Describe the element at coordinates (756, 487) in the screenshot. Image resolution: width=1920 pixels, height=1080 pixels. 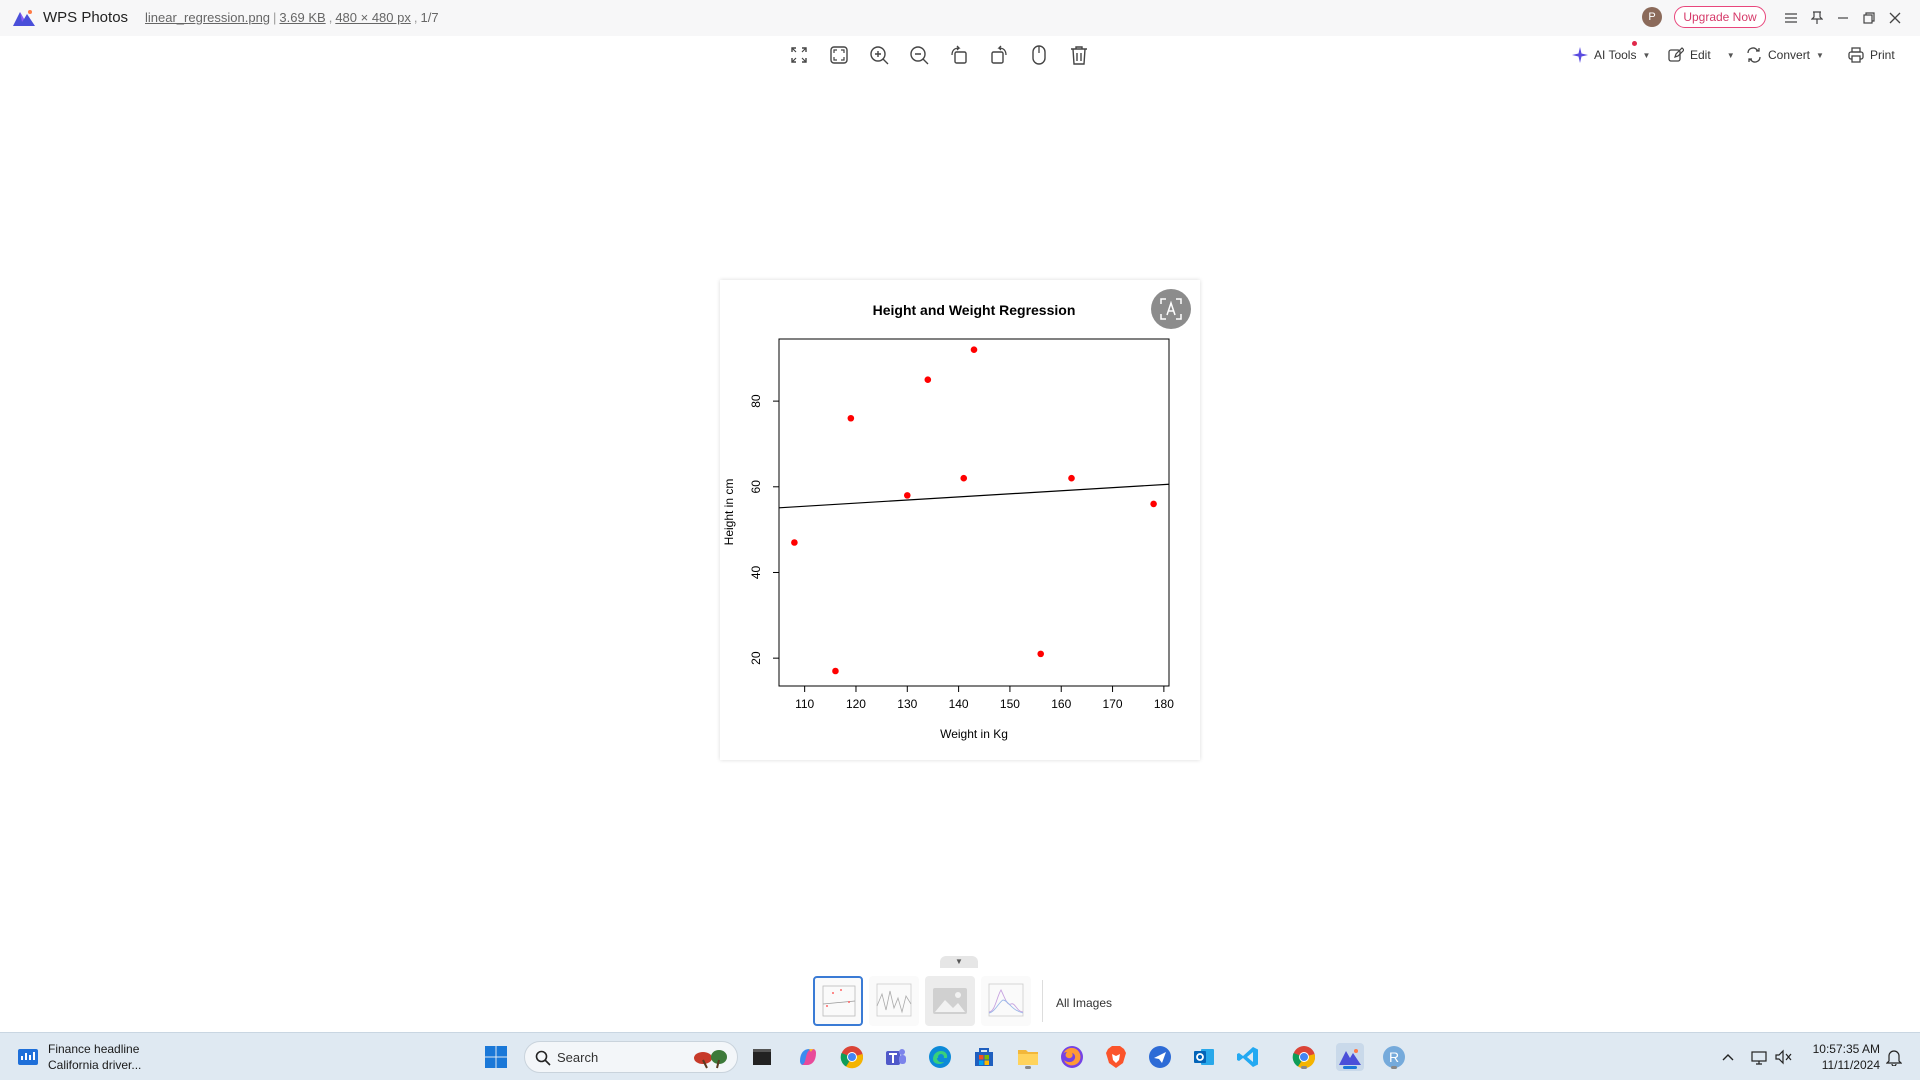
I see `y-tick-label: 60` at that location.